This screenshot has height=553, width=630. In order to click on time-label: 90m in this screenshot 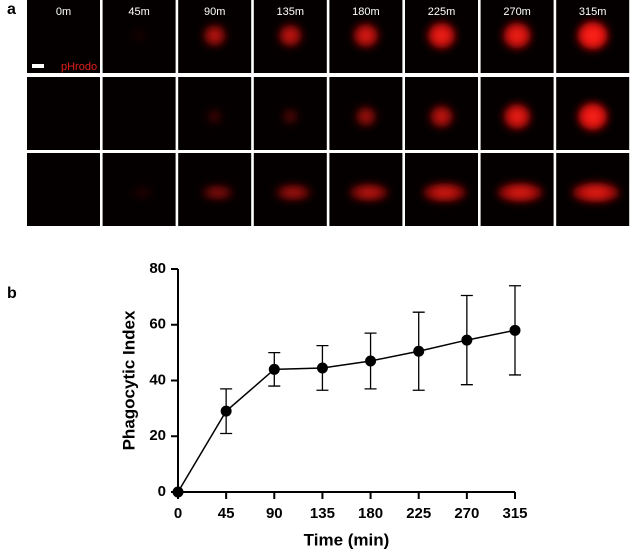, I will do `click(214, 12)`.